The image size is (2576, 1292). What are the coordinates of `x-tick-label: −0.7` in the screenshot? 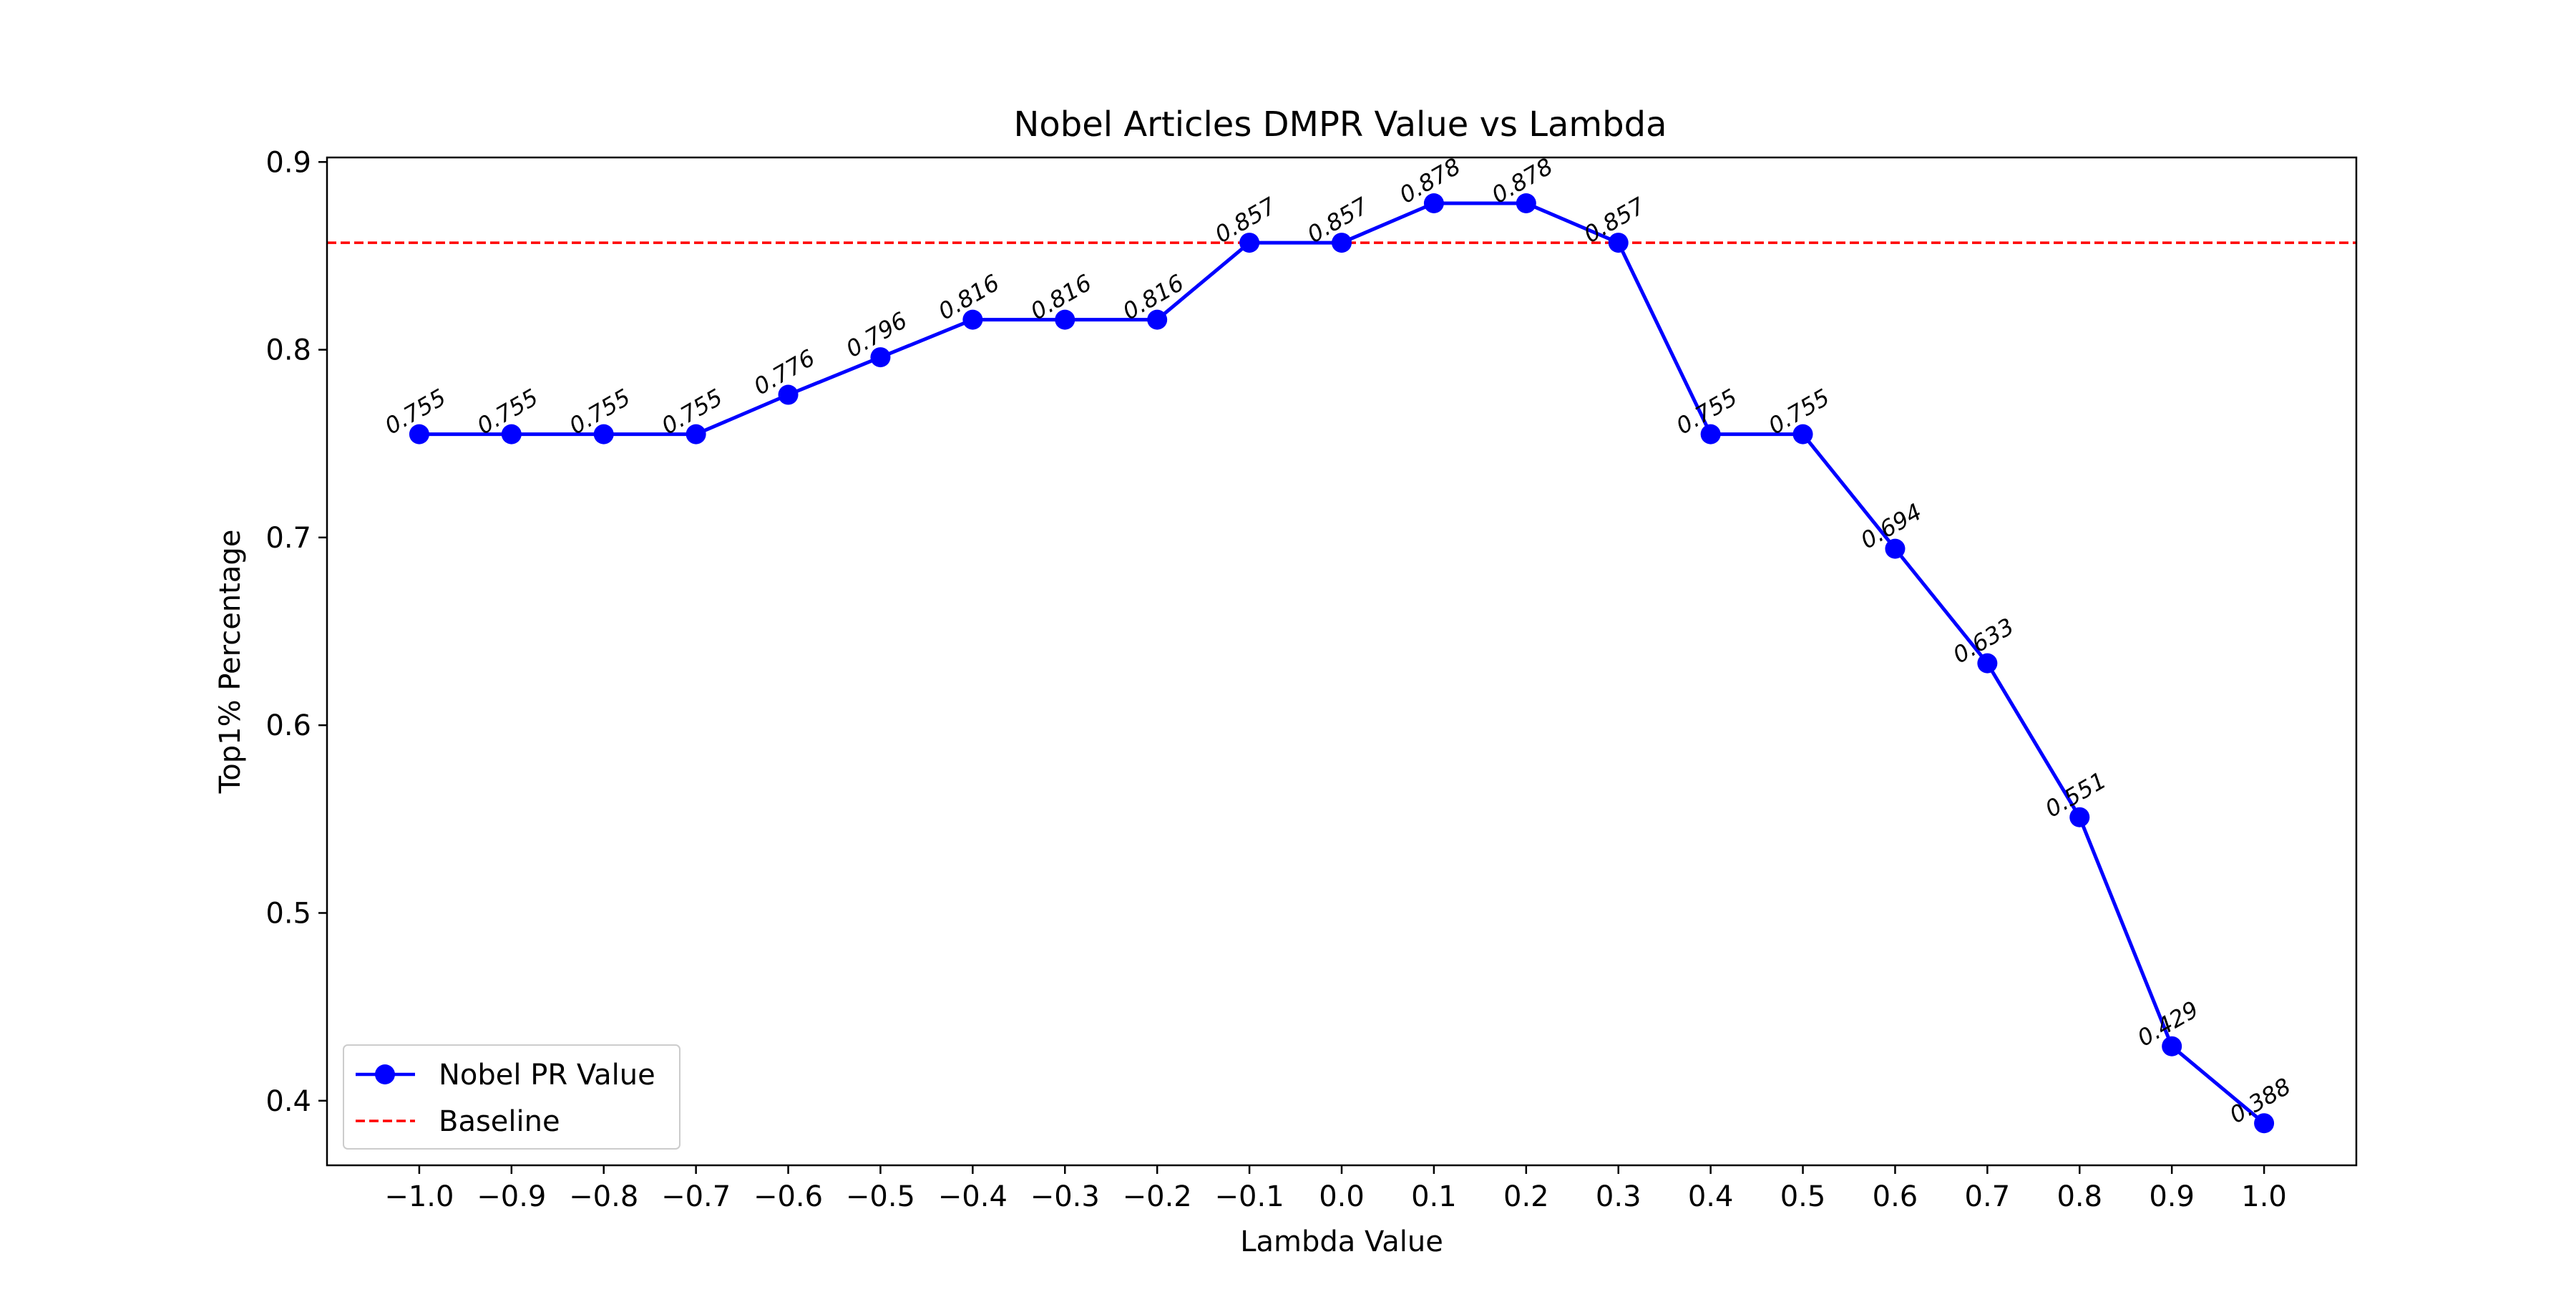 It's located at (696, 1196).